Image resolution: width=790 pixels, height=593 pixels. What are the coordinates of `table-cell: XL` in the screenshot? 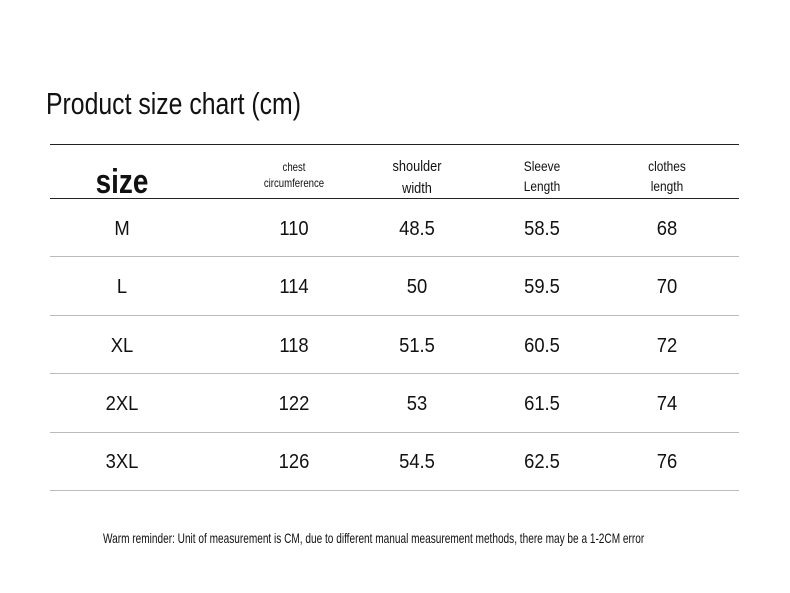 It's located at (122, 345).